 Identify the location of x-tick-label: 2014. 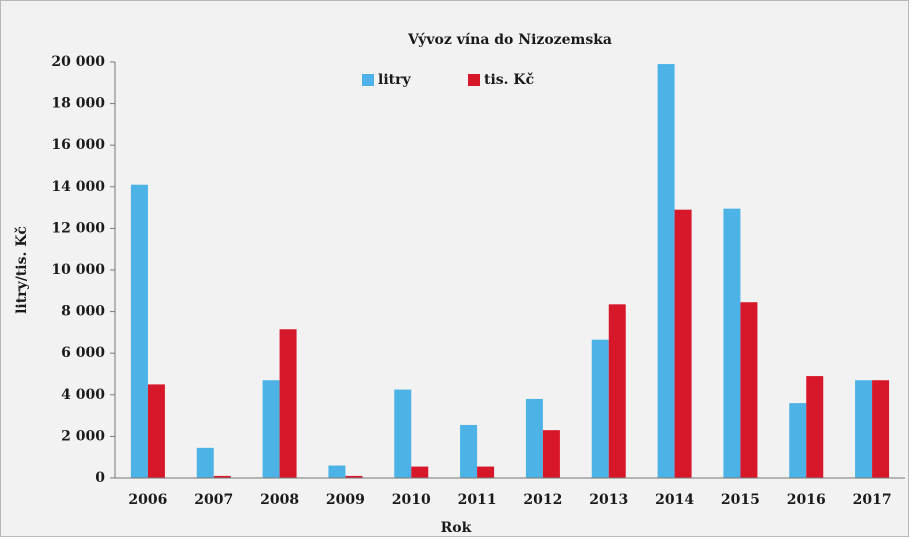
(674, 500).